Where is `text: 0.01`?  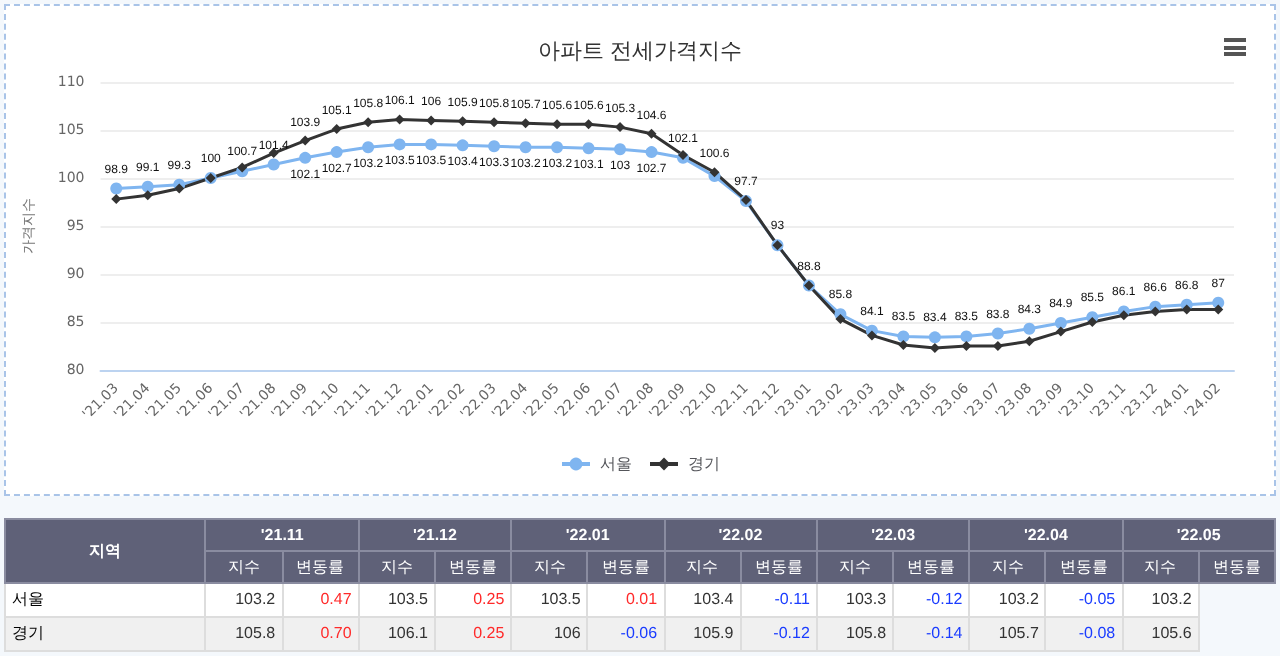
text: 0.01 is located at coordinates (626, 600).